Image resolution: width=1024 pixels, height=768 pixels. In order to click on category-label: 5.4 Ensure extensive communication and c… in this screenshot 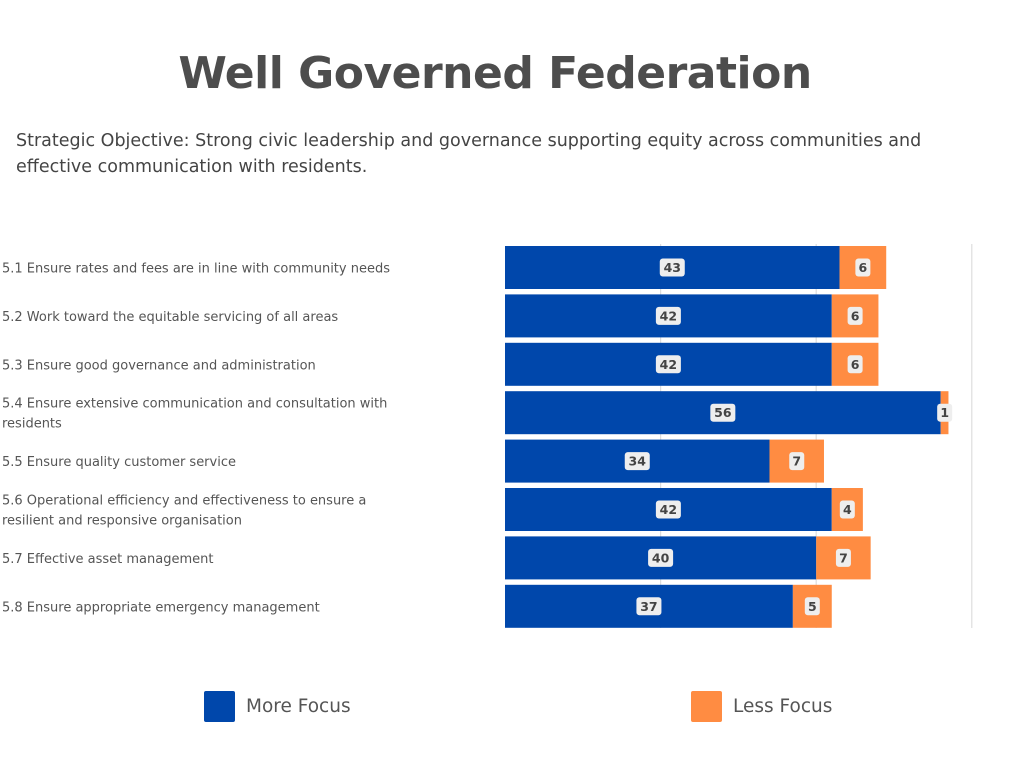, I will do `click(194, 414)`.